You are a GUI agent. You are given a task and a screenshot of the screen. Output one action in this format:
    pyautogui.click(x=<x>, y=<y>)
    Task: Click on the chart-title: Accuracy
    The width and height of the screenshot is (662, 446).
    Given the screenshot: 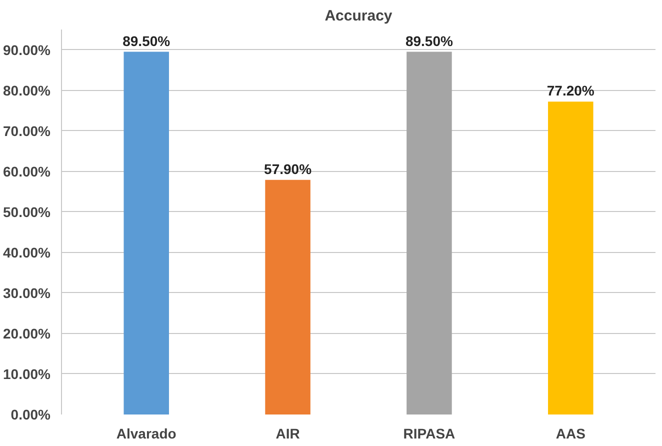 What is the action you would take?
    pyautogui.click(x=358, y=16)
    